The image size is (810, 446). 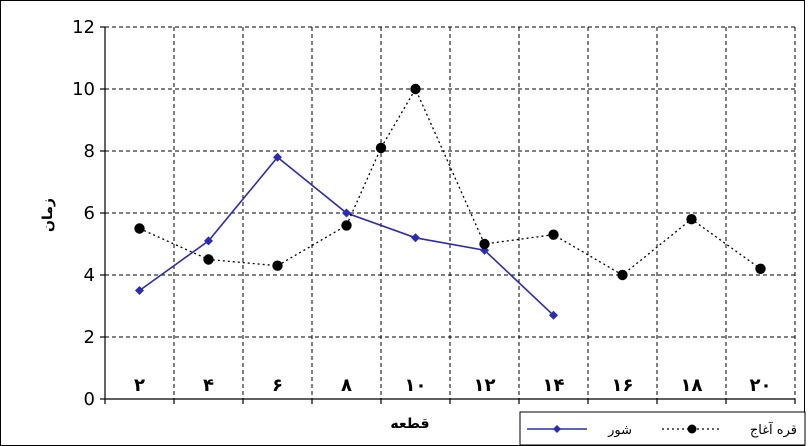 What do you see at coordinates (89, 213) in the screenshot?
I see `y-tick-label: 6` at bounding box center [89, 213].